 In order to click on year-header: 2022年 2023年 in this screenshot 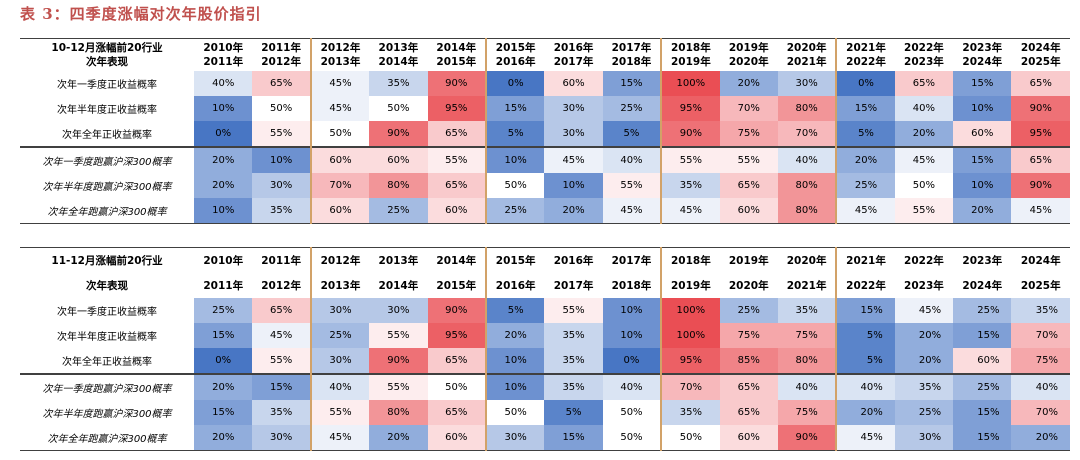, I will do `click(924, 54)`.